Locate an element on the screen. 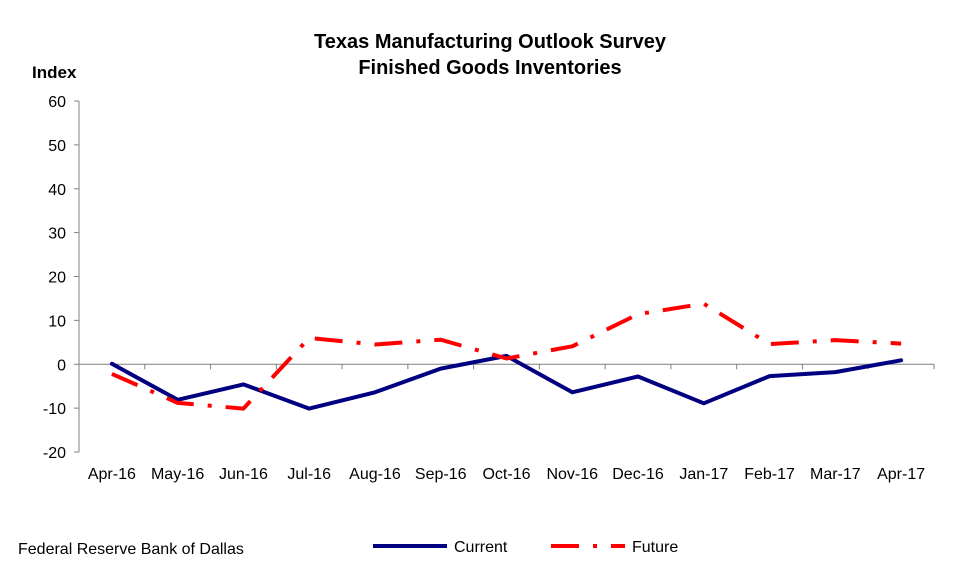 This screenshot has width=980, height=573. y-tick-label: 50 is located at coordinates (57, 146).